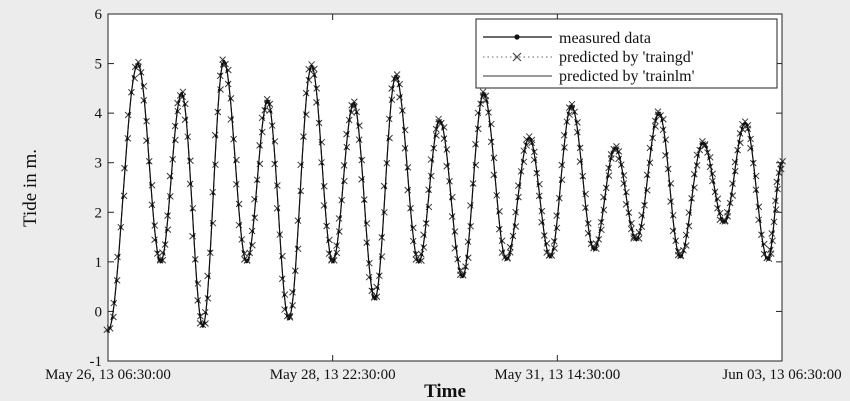 This screenshot has height=401, width=850. Describe the element at coordinates (781, 375) in the screenshot. I see `x-tick-label: Jun 03, 13 06:30:00` at that location.